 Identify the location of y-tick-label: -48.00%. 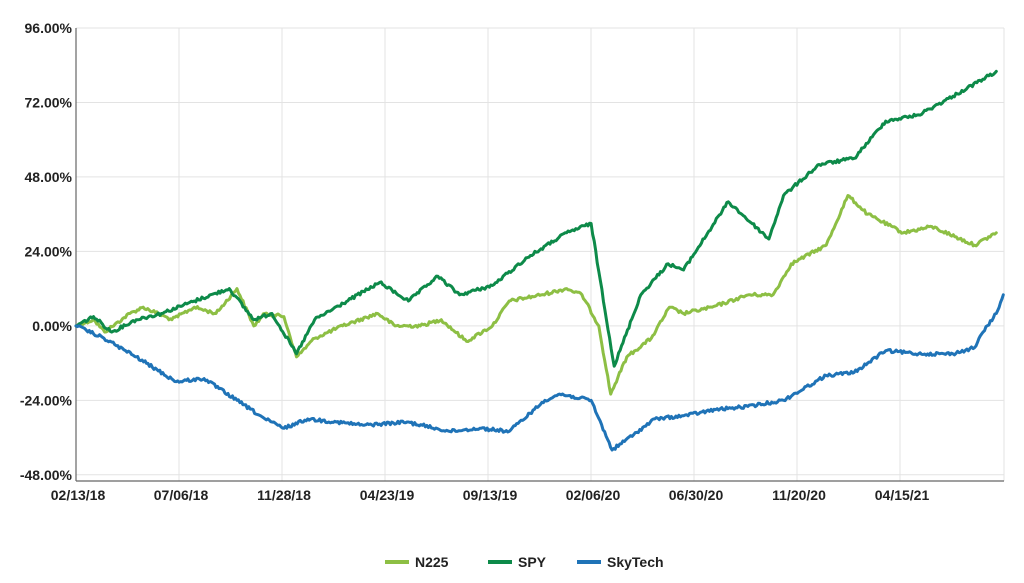
(46, 475).